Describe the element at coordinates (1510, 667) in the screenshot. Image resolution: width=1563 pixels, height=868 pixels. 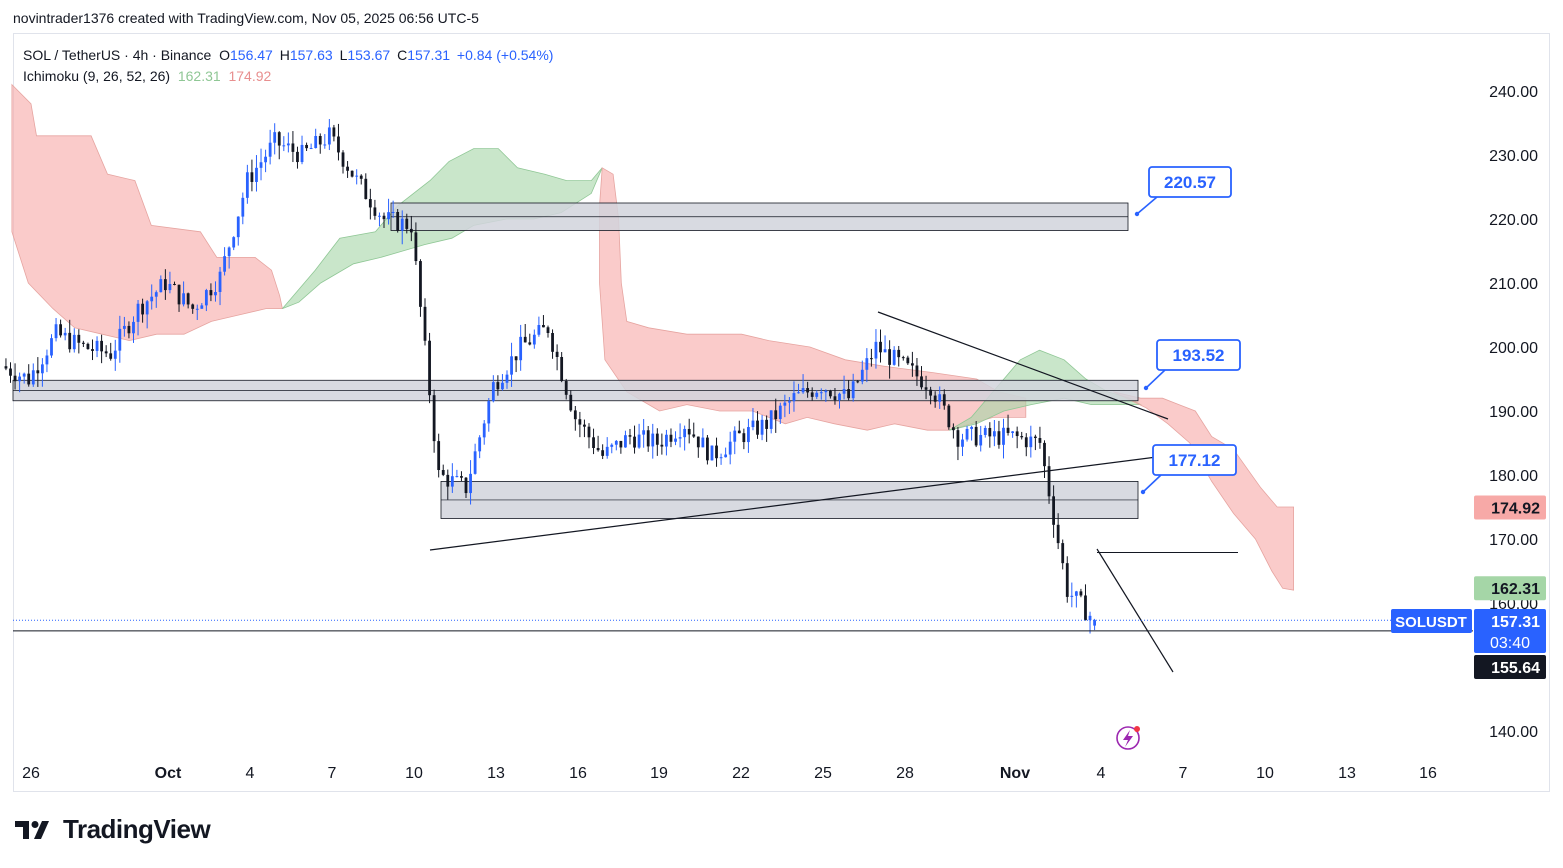
I see `crosshair-price-badge: 155.64` at that location.